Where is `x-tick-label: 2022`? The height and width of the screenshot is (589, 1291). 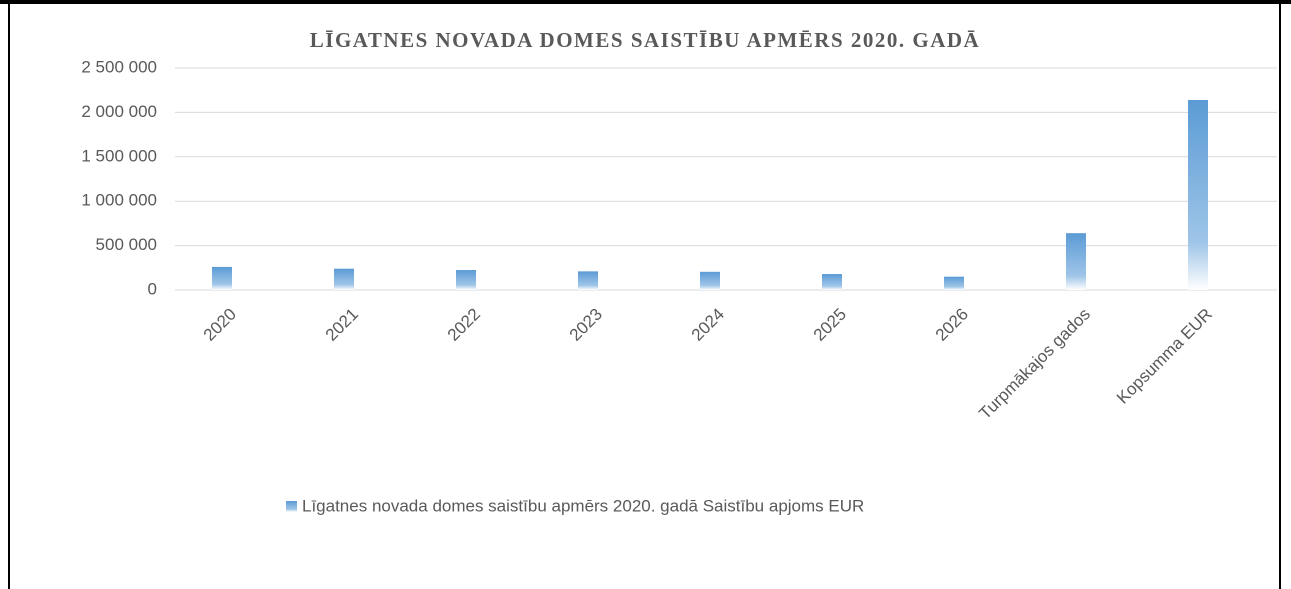
x-tick-label: 2022 is located at coordinates (464, 325).